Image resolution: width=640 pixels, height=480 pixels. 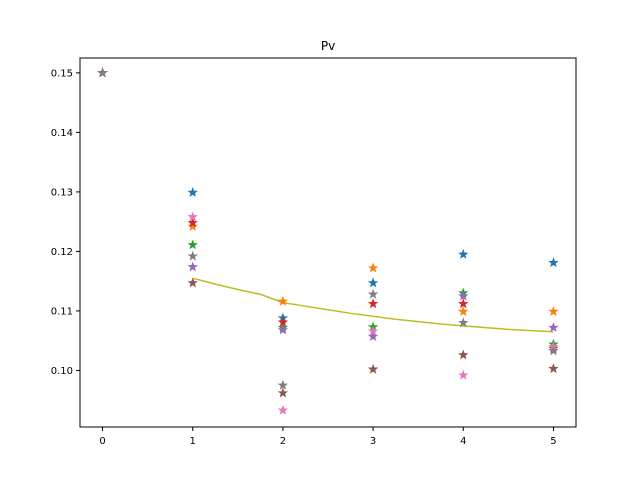 What do you see at coordinates (62, 252) in the screenshot?
I see `y-tick-label: 0.12` at bounding box center [62, 252].